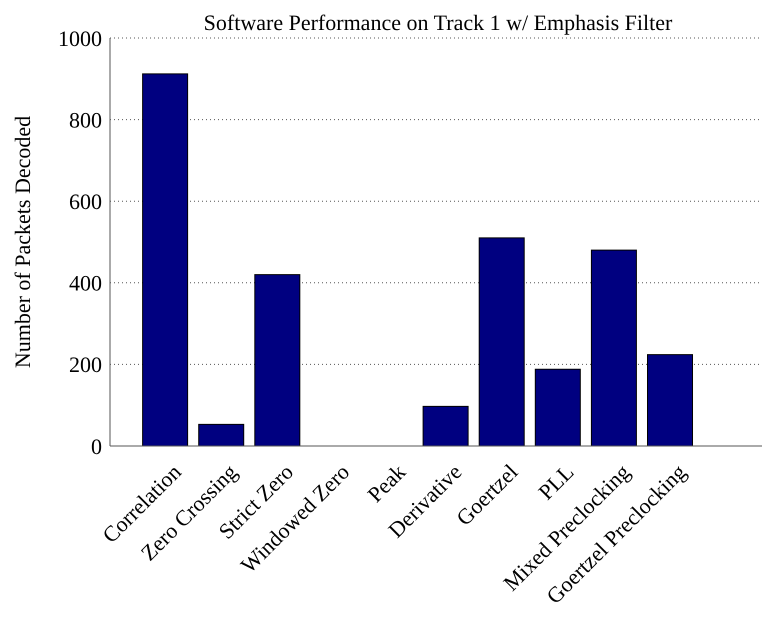 This screenshot has width=772, height=640. What do you see at coordinates (85, 283) in the screenshot?
I see `y-tick-label: 400` at bounding box center [85, 283].